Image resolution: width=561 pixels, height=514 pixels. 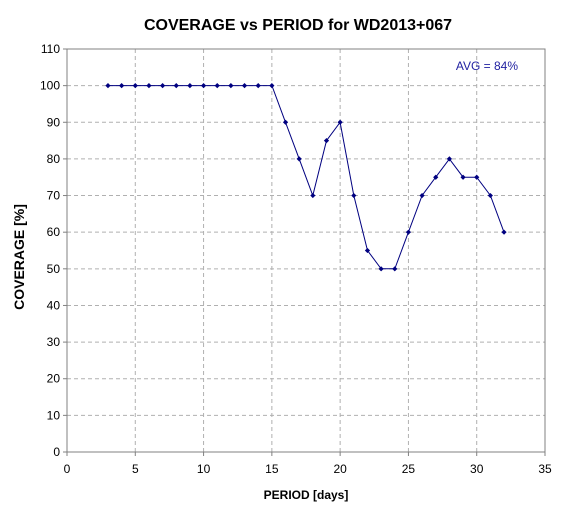 I want to click on x-tick-label: 20, so click(x=340, y=469).